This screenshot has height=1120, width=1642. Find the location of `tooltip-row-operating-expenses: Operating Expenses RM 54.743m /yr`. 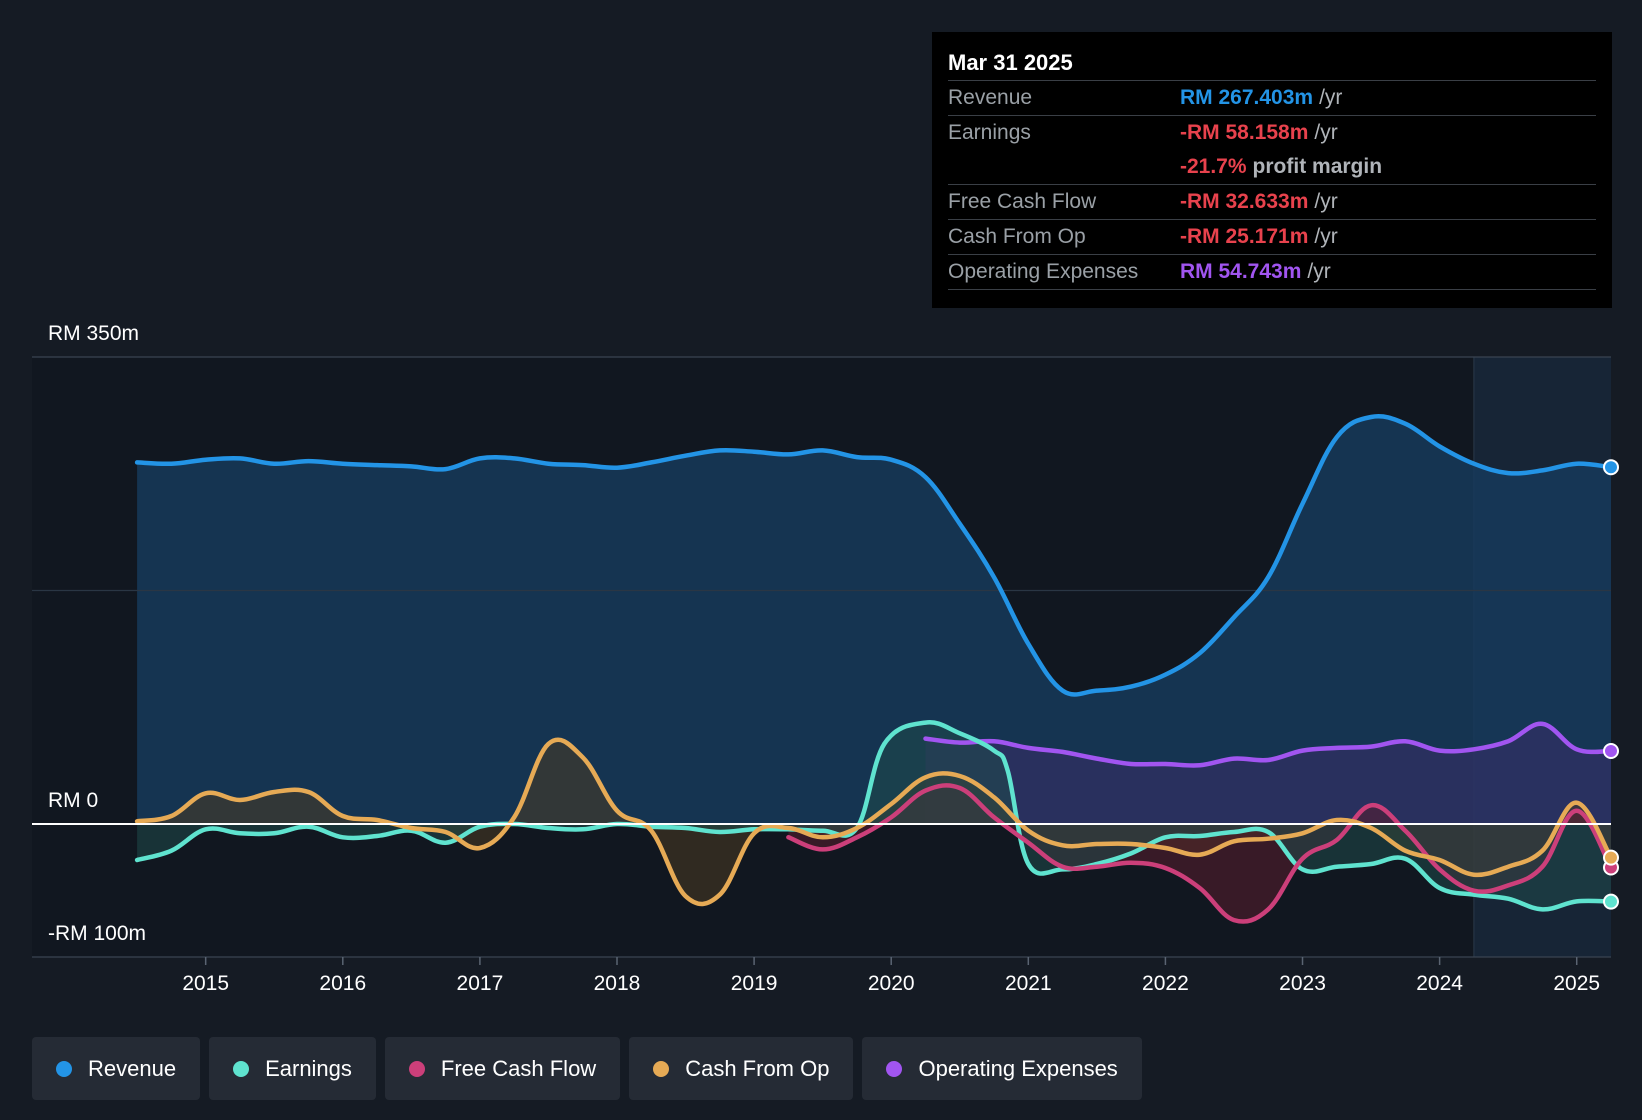

tooltip-row-operating-expenses: Operating Expenses RM 54.743m /yr is located at coordinates (1272, 272).